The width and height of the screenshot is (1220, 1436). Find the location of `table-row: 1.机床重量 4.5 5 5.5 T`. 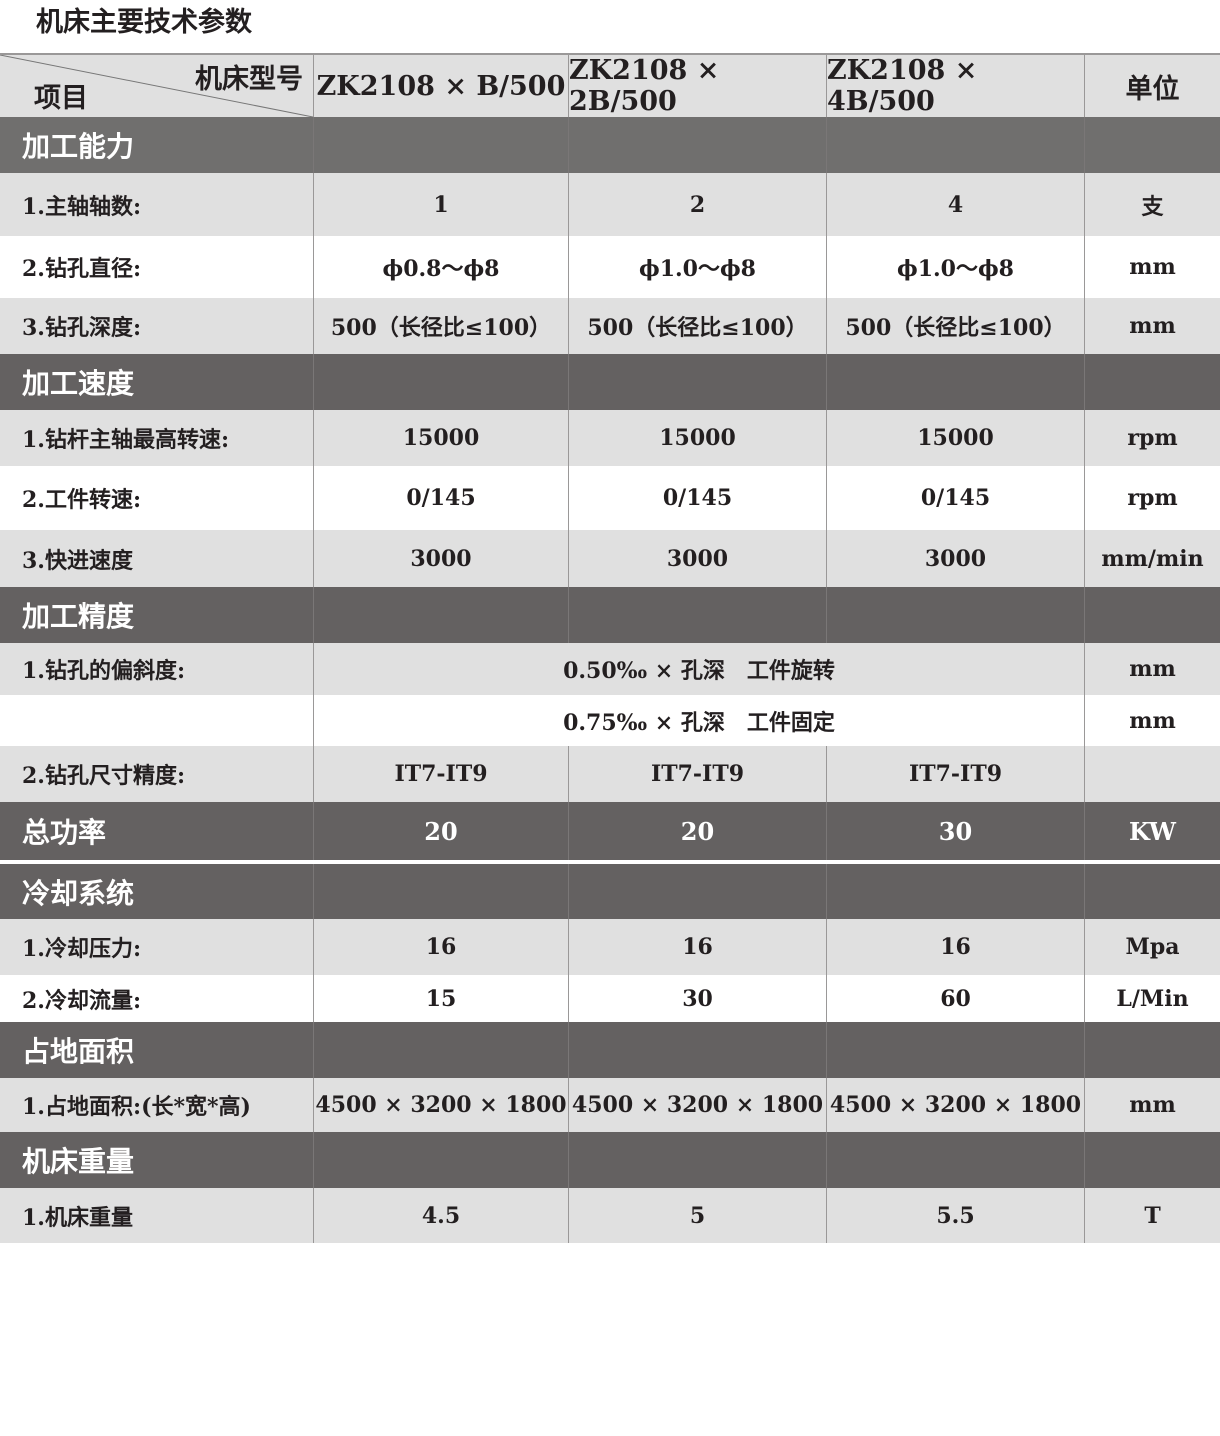

table-row: 1.机床重量 4.5 5 5.5 T is located at coordinates (610, 1215).